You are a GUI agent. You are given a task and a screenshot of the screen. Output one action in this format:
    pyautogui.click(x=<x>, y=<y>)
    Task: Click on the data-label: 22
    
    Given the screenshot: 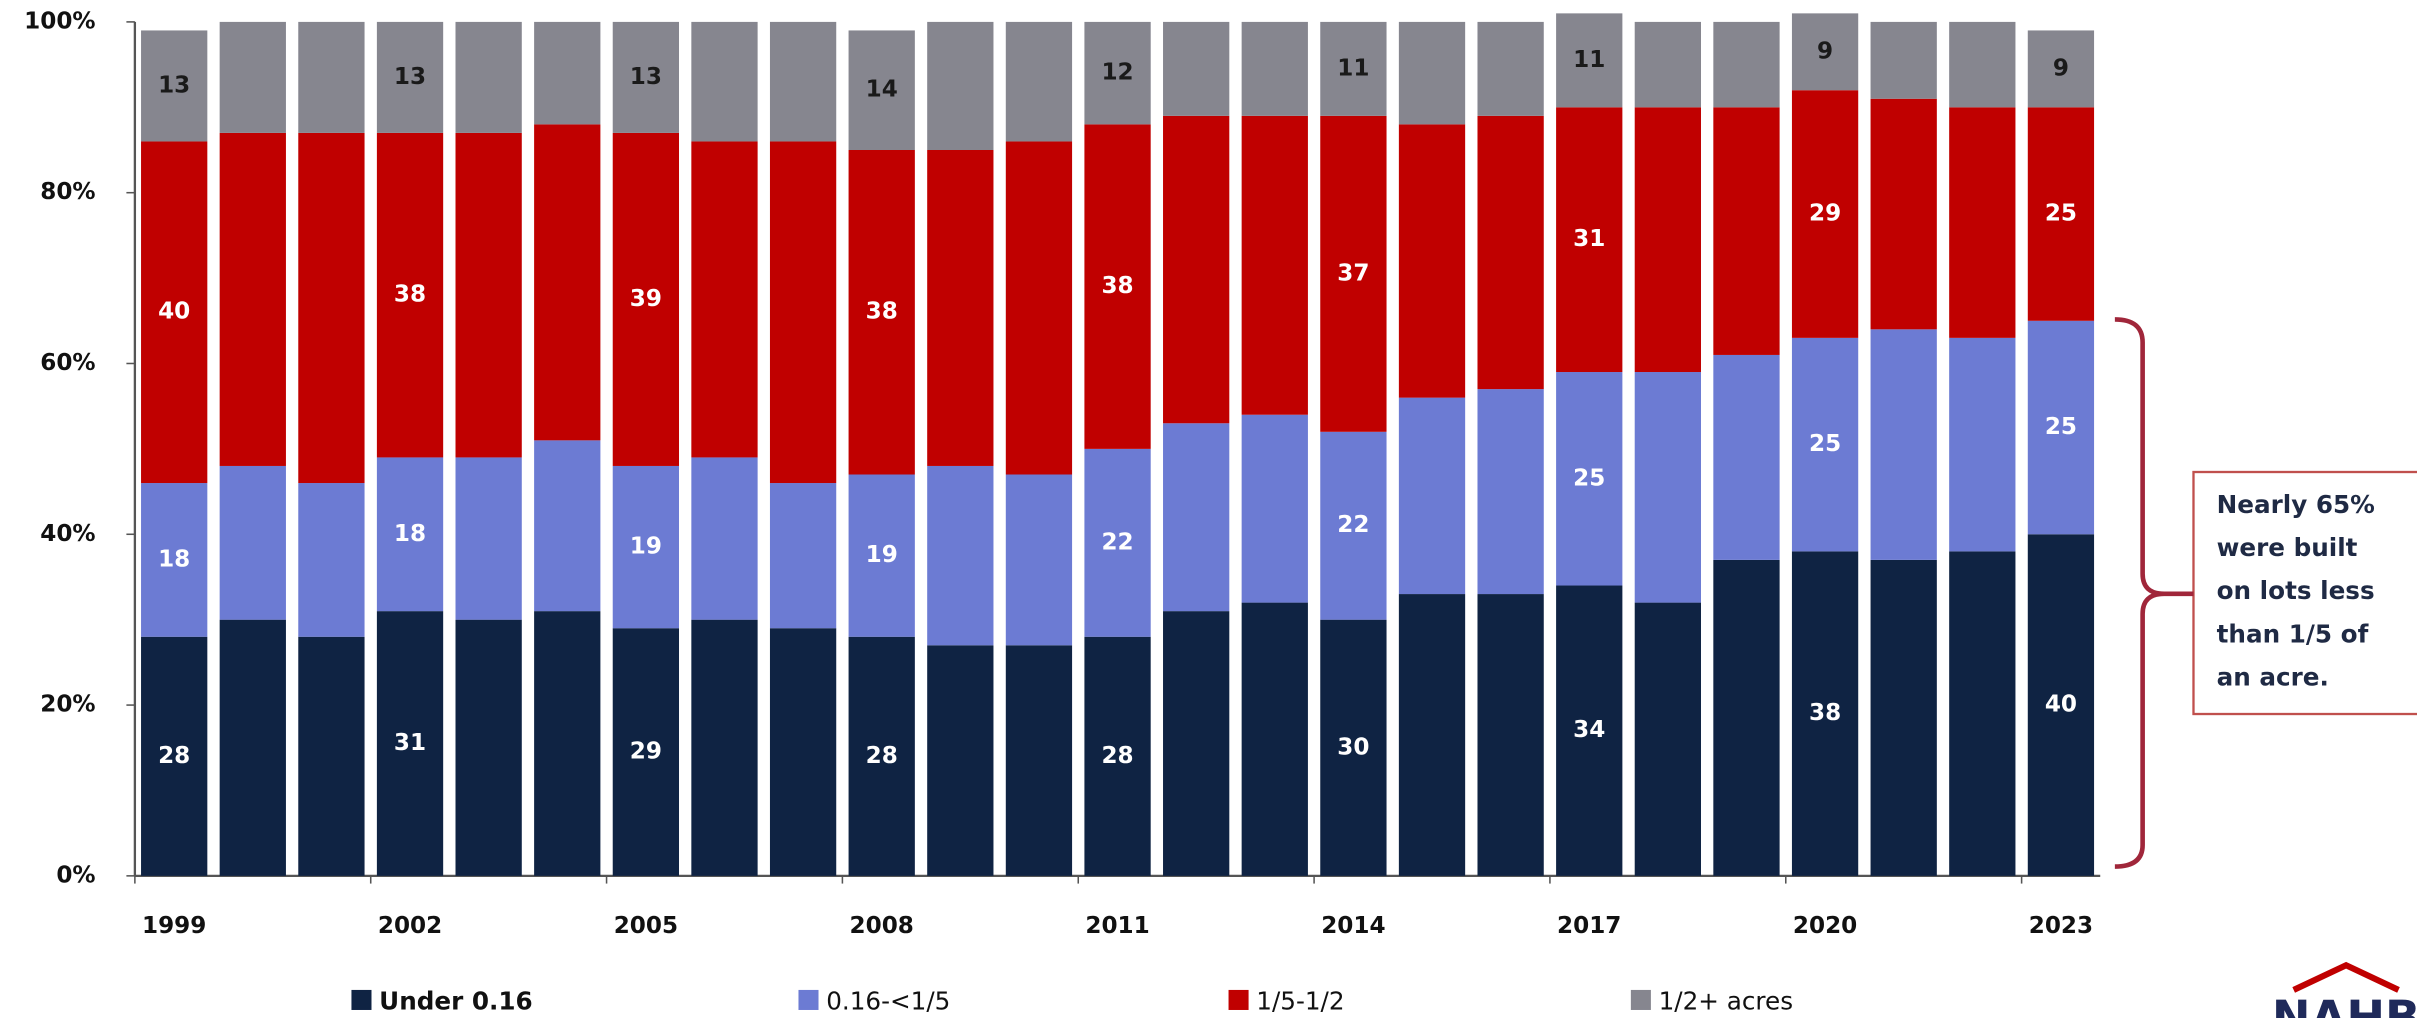 What is the action you would take?
    pyautogui.click(x=1353, y=525)
    